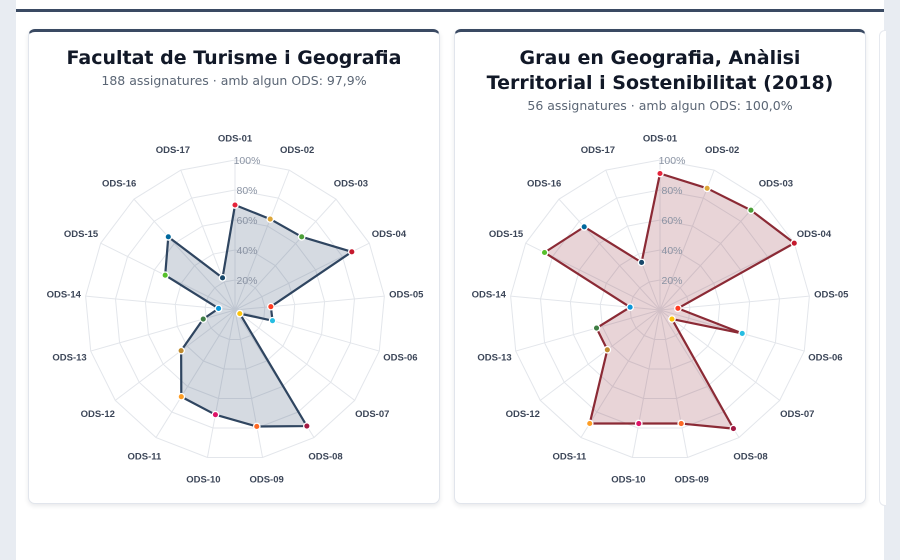 Image resolution: width=900 pixels, height=560 pixels. What do you see at coordinates (660, 105) in the screenshot?
I see `chart-subtitle: 56 assignatures · amb algun ODS: 100,0%` at bounding box center [660, 105].